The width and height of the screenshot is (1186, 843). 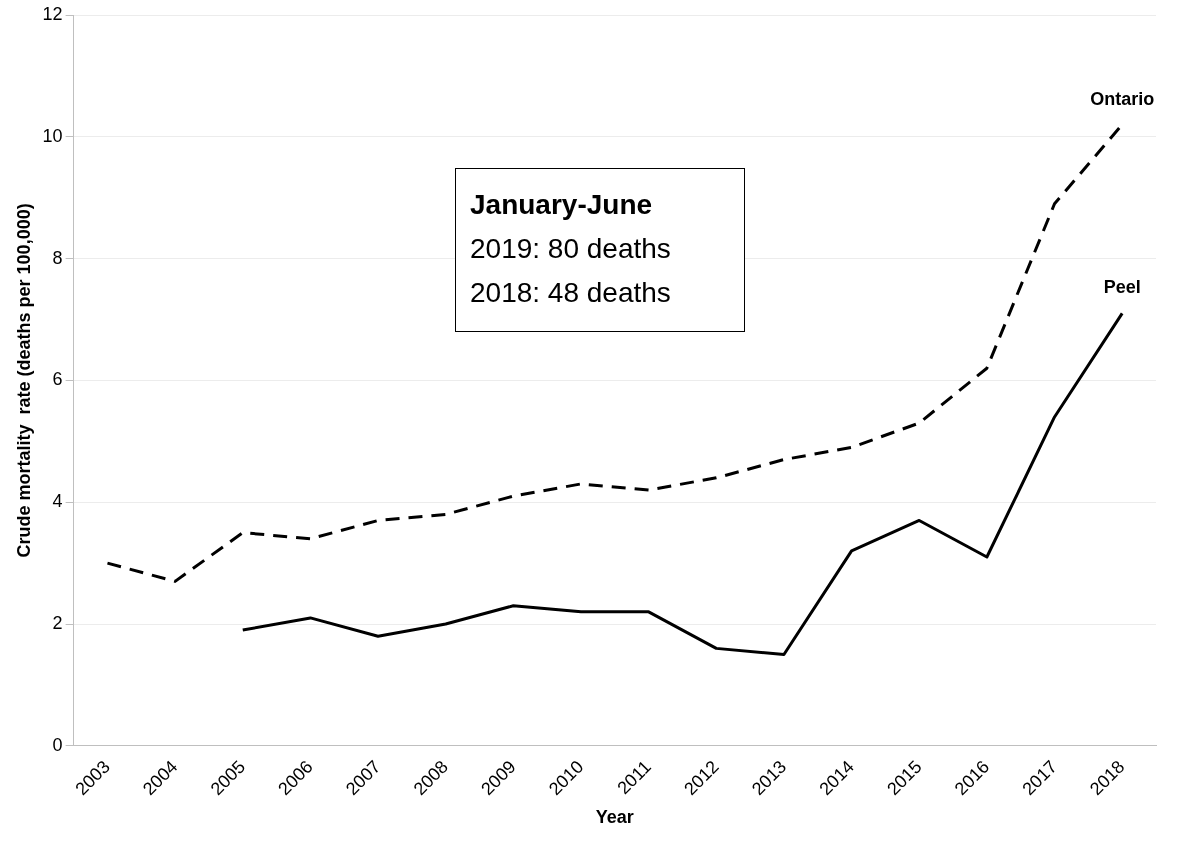 I want to click on y-tick-label: 10, so click(x=52, y=135).